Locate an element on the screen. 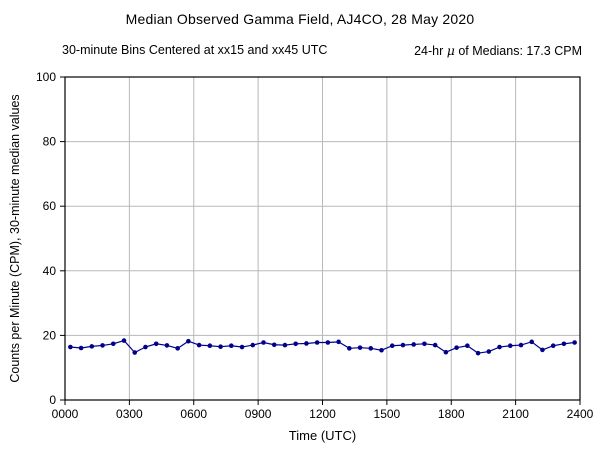  mu-symbol: μ is located at coordinates (450, 50).